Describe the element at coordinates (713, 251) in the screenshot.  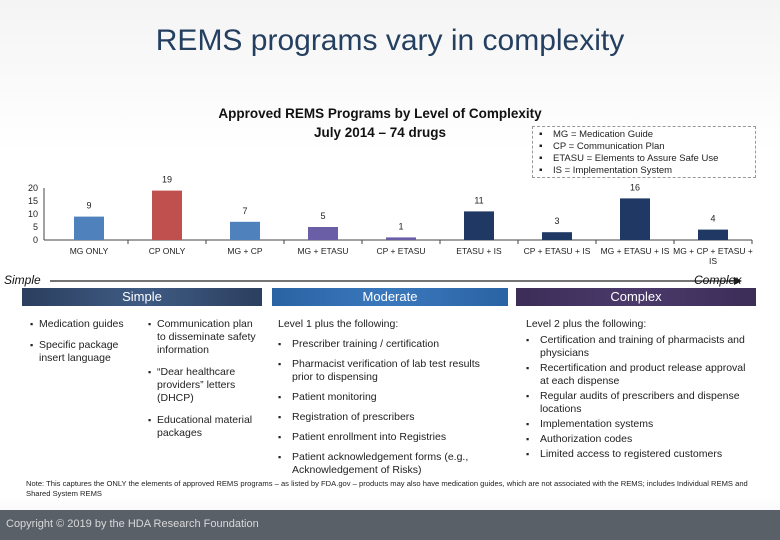
I see `x-tick-label: MG + CP + ETASU +` at that location.